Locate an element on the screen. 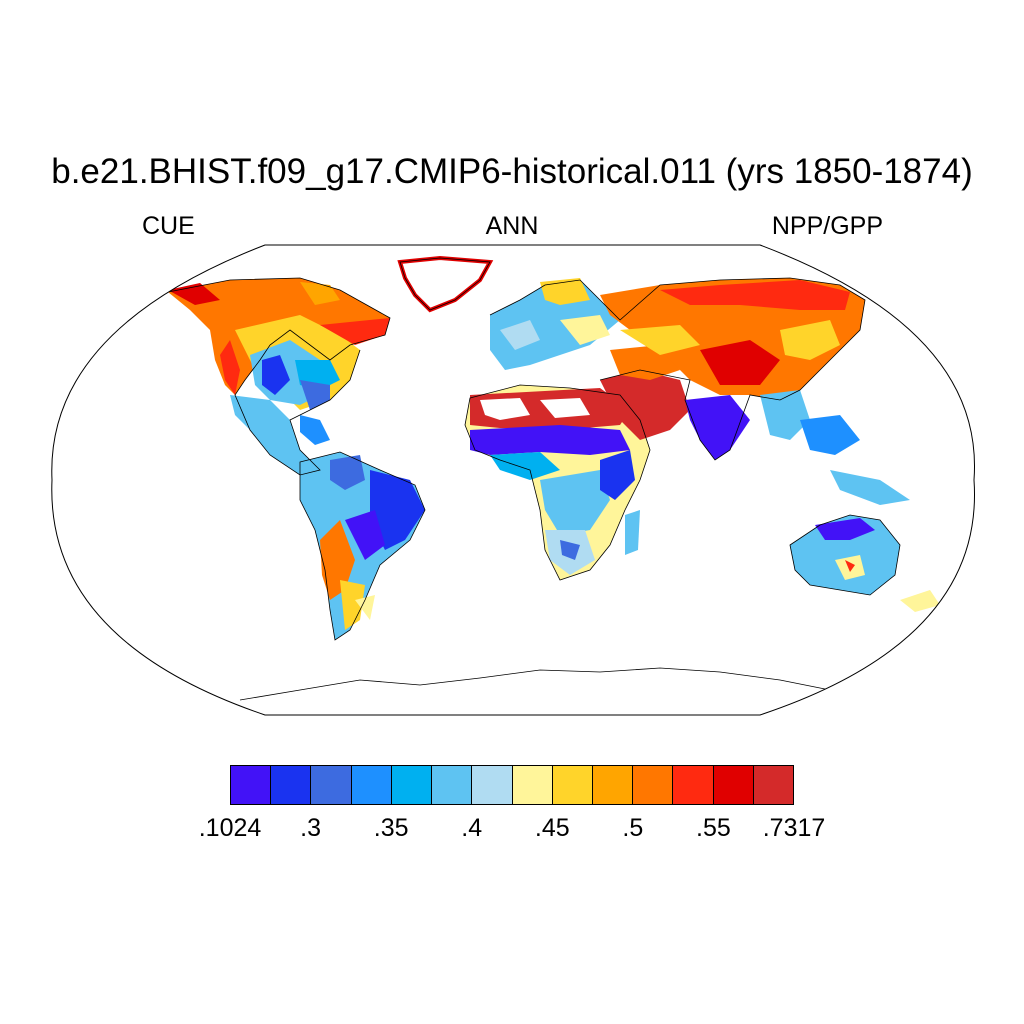  colorbar-label-7: .7317 is located at coordinates (794, 828).